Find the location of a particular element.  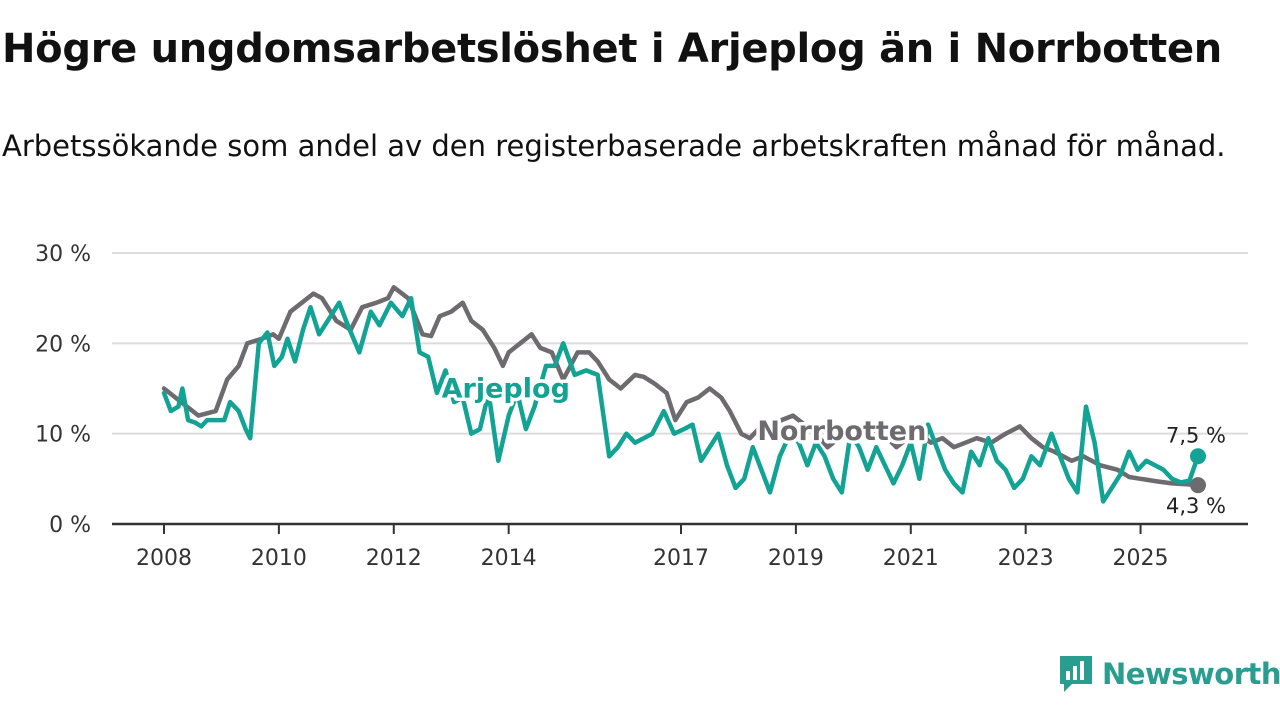

x-tick-label: 2021 is located at coordinates (911, 558).